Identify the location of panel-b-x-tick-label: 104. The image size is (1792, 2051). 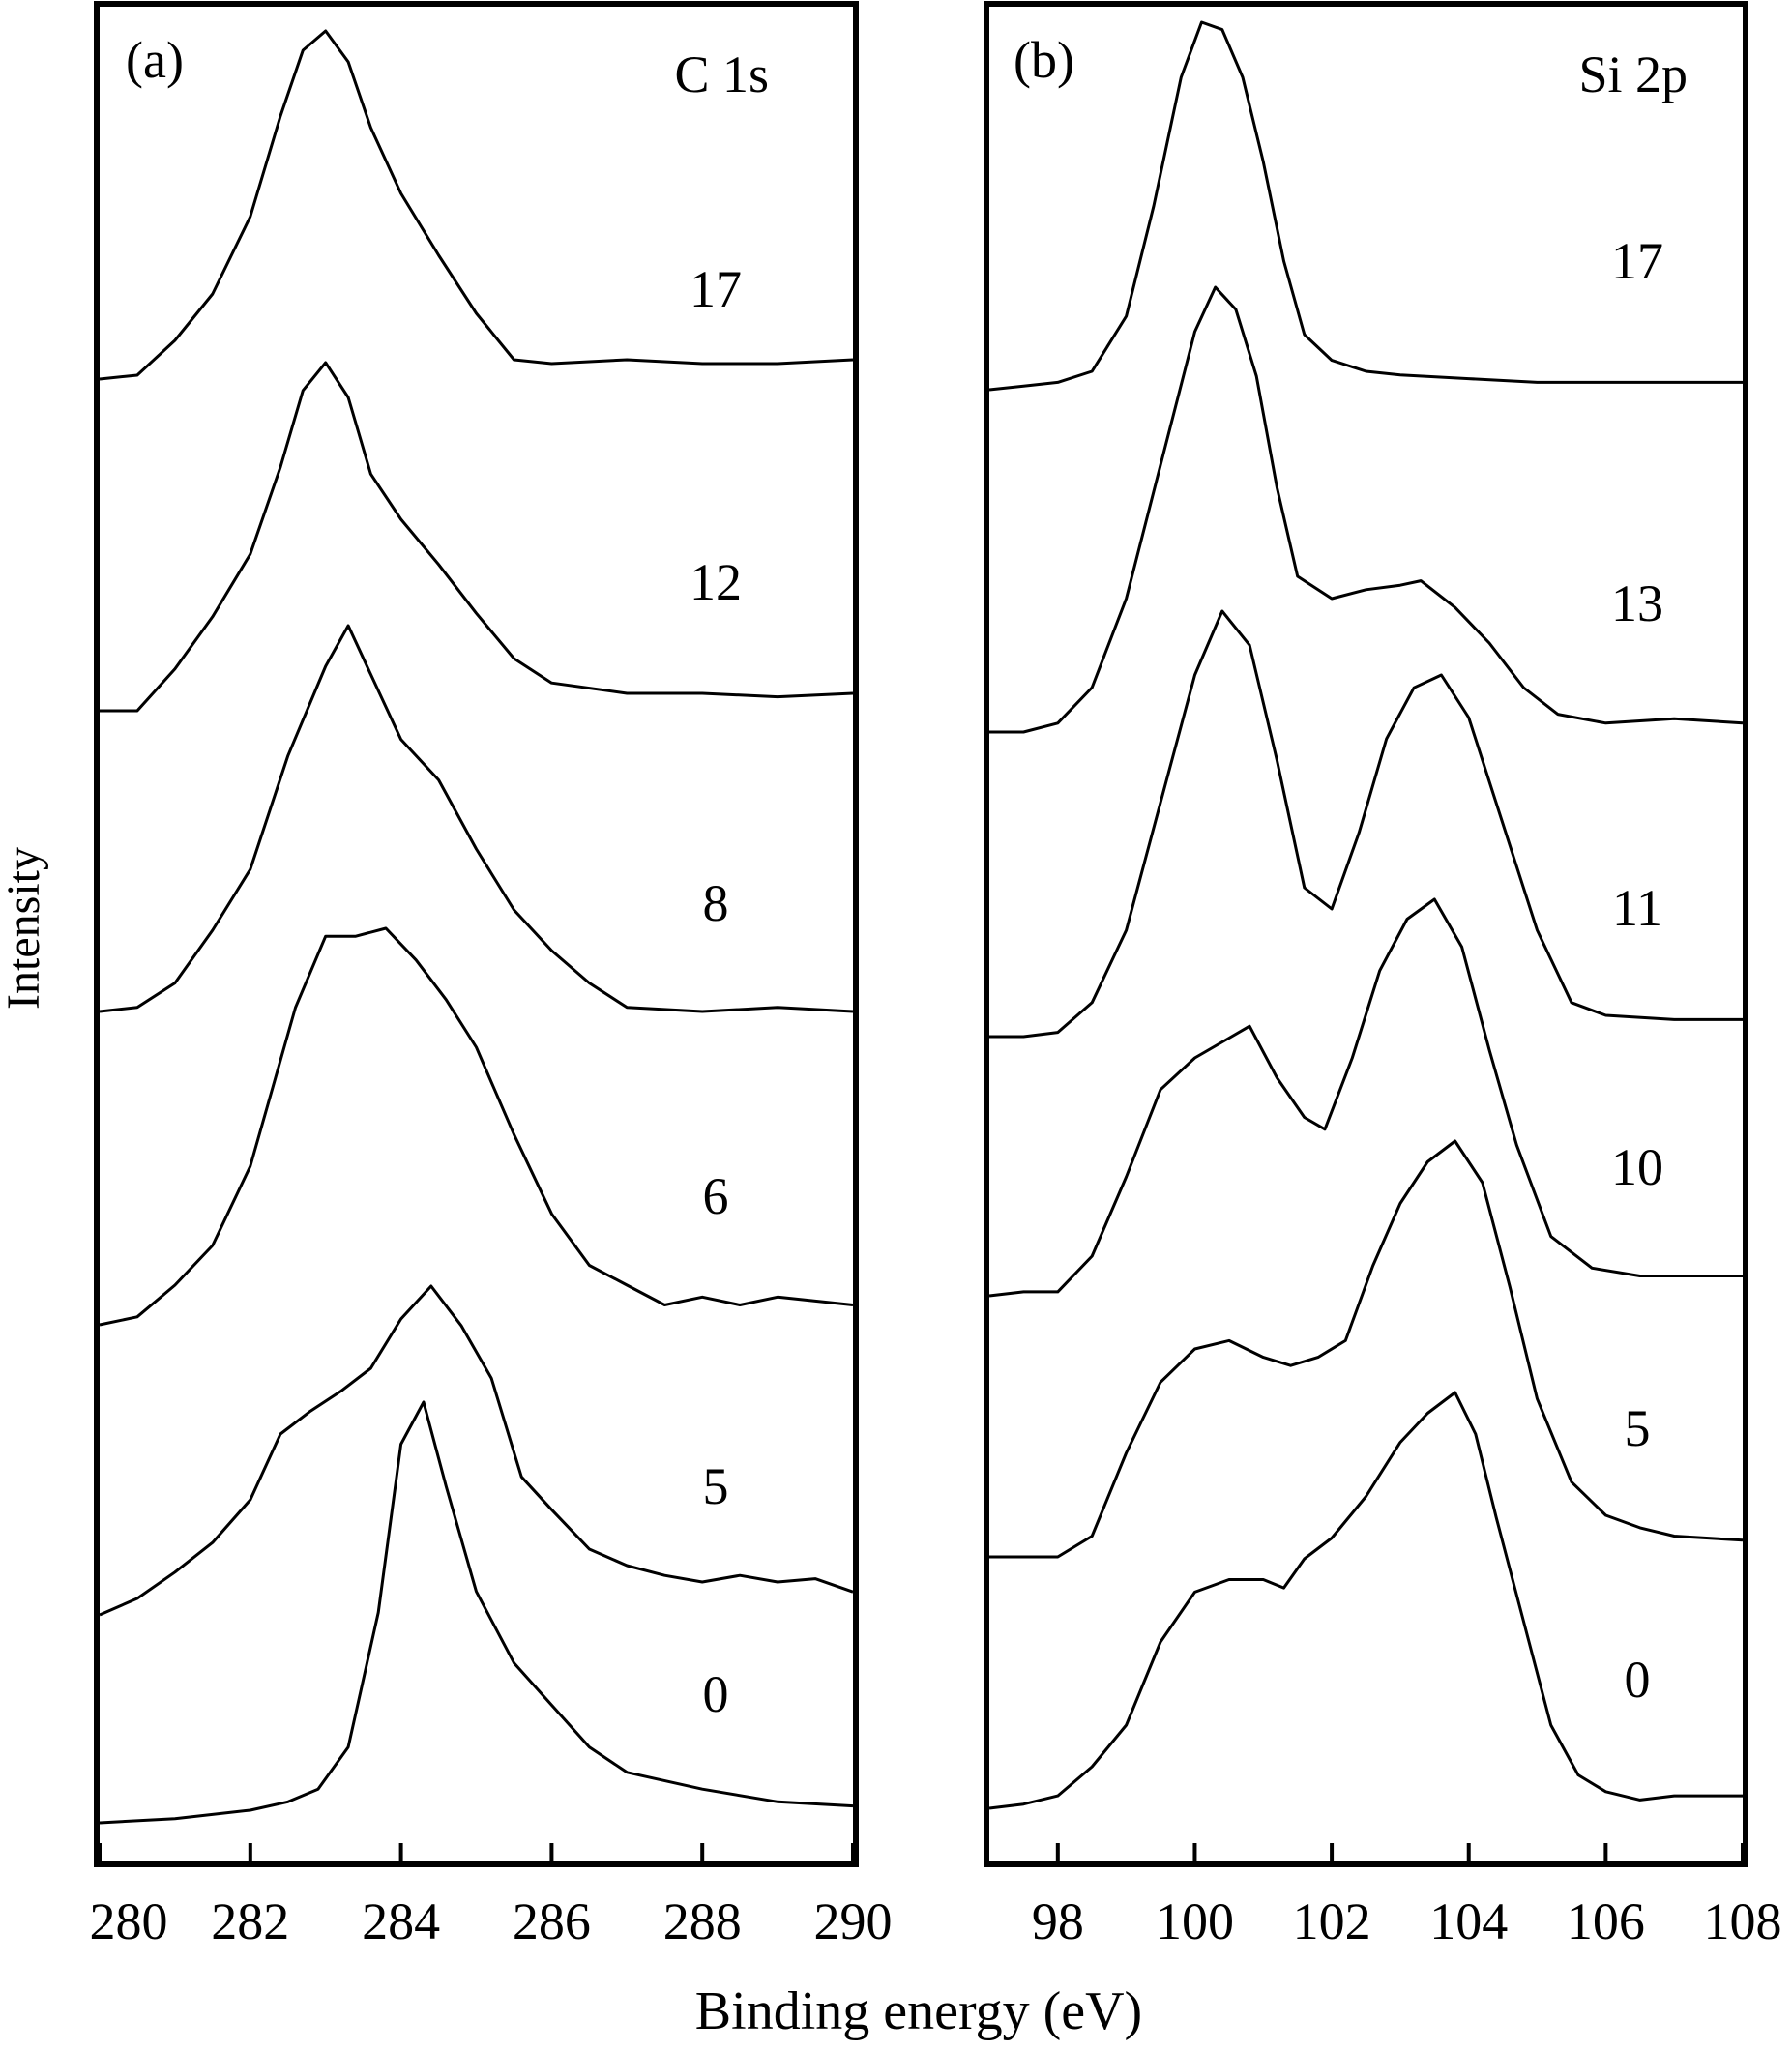
(1468, 1921).